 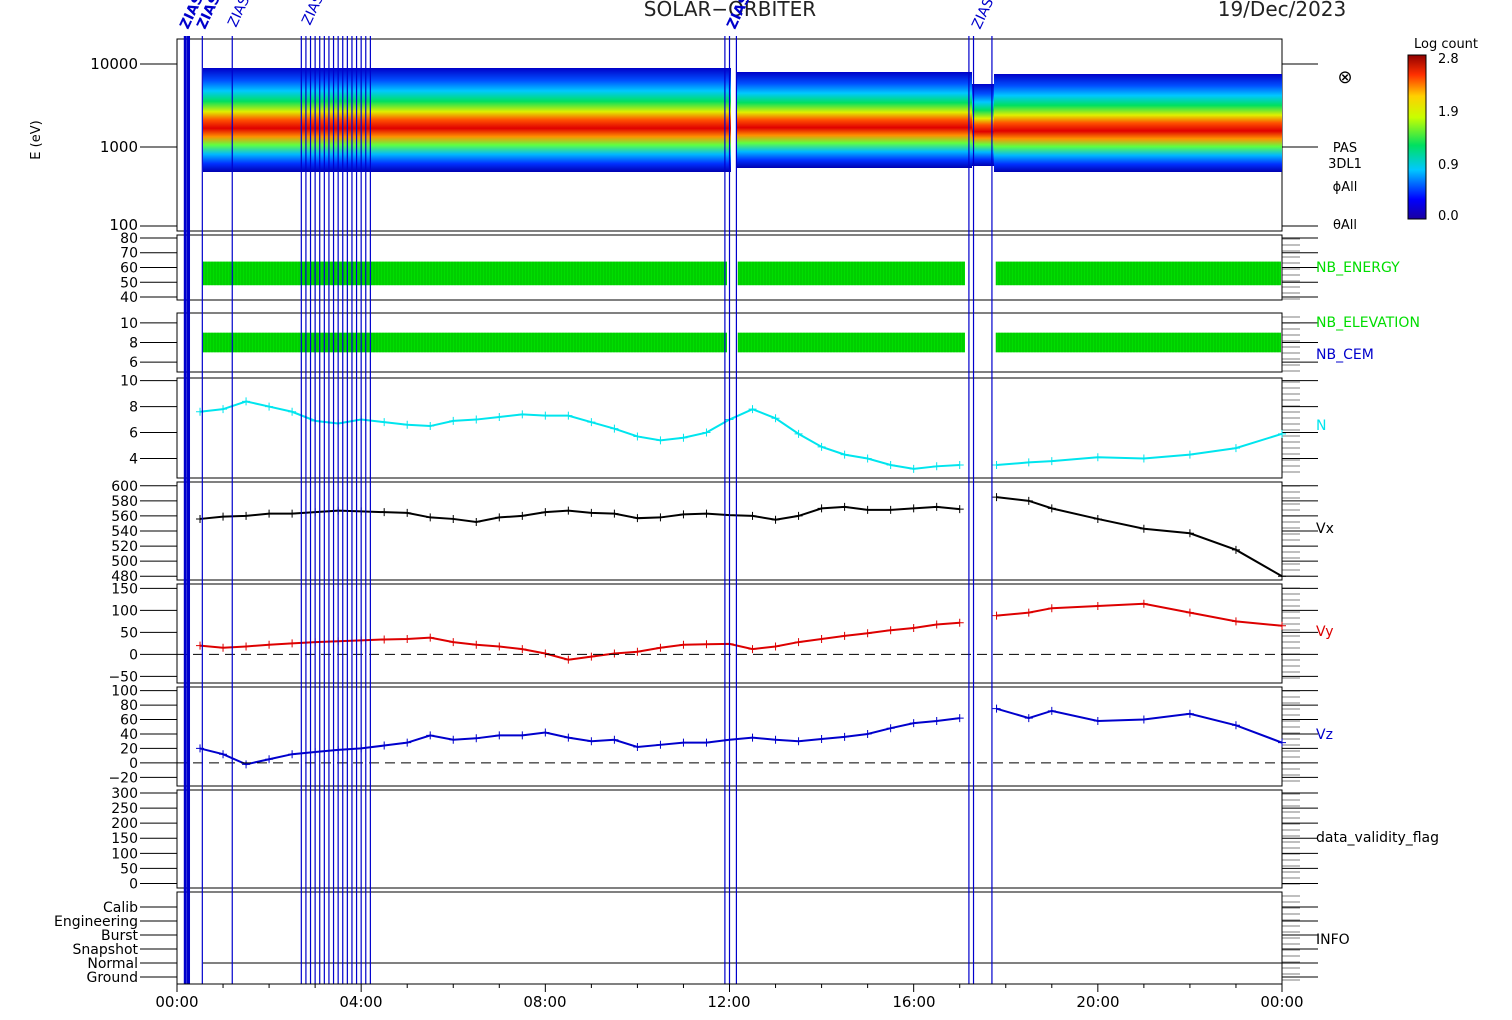 I want to click on colorbar-tick: 0.0, so click(x=1448, y=216).